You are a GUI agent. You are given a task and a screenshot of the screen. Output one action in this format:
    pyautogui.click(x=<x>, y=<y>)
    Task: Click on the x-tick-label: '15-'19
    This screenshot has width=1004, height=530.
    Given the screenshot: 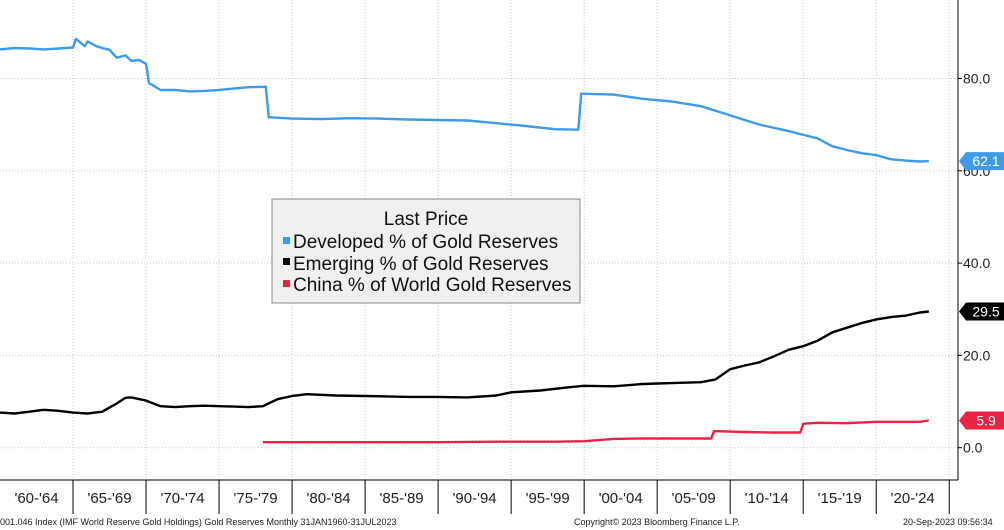 What is the action you would take?
    pyautogui.click(x=840, y=498)
    